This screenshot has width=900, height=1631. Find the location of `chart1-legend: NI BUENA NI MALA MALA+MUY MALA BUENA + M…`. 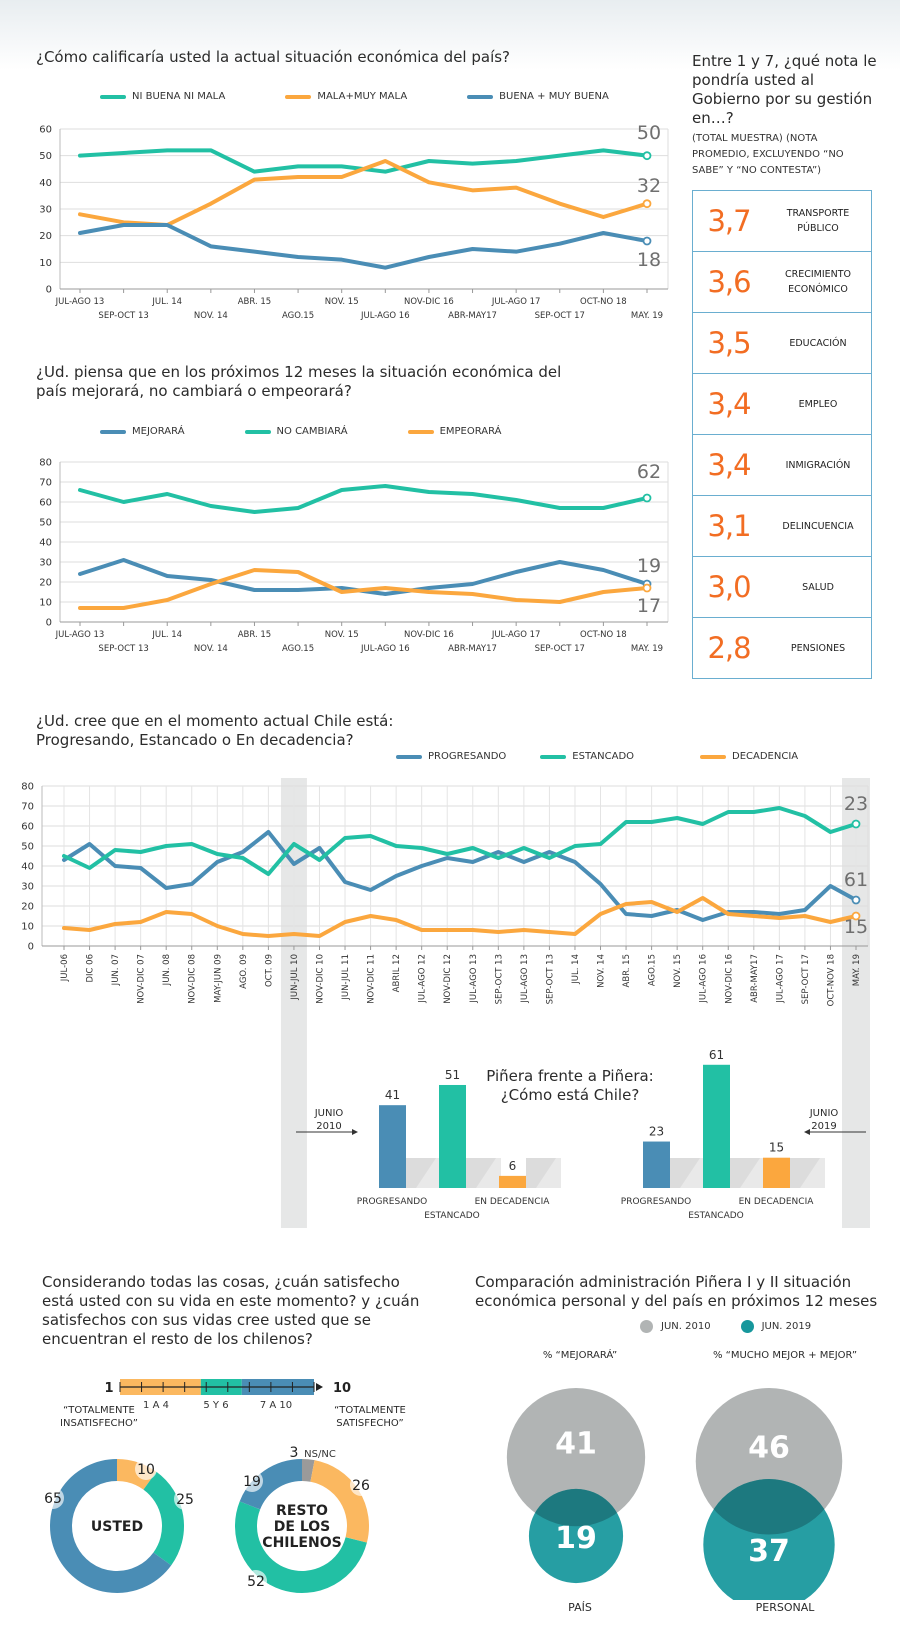

chart1-legend: NI BUENA NI MALA MALA+MUY MALA BUENA + M… is located at coordinates (384, 96).